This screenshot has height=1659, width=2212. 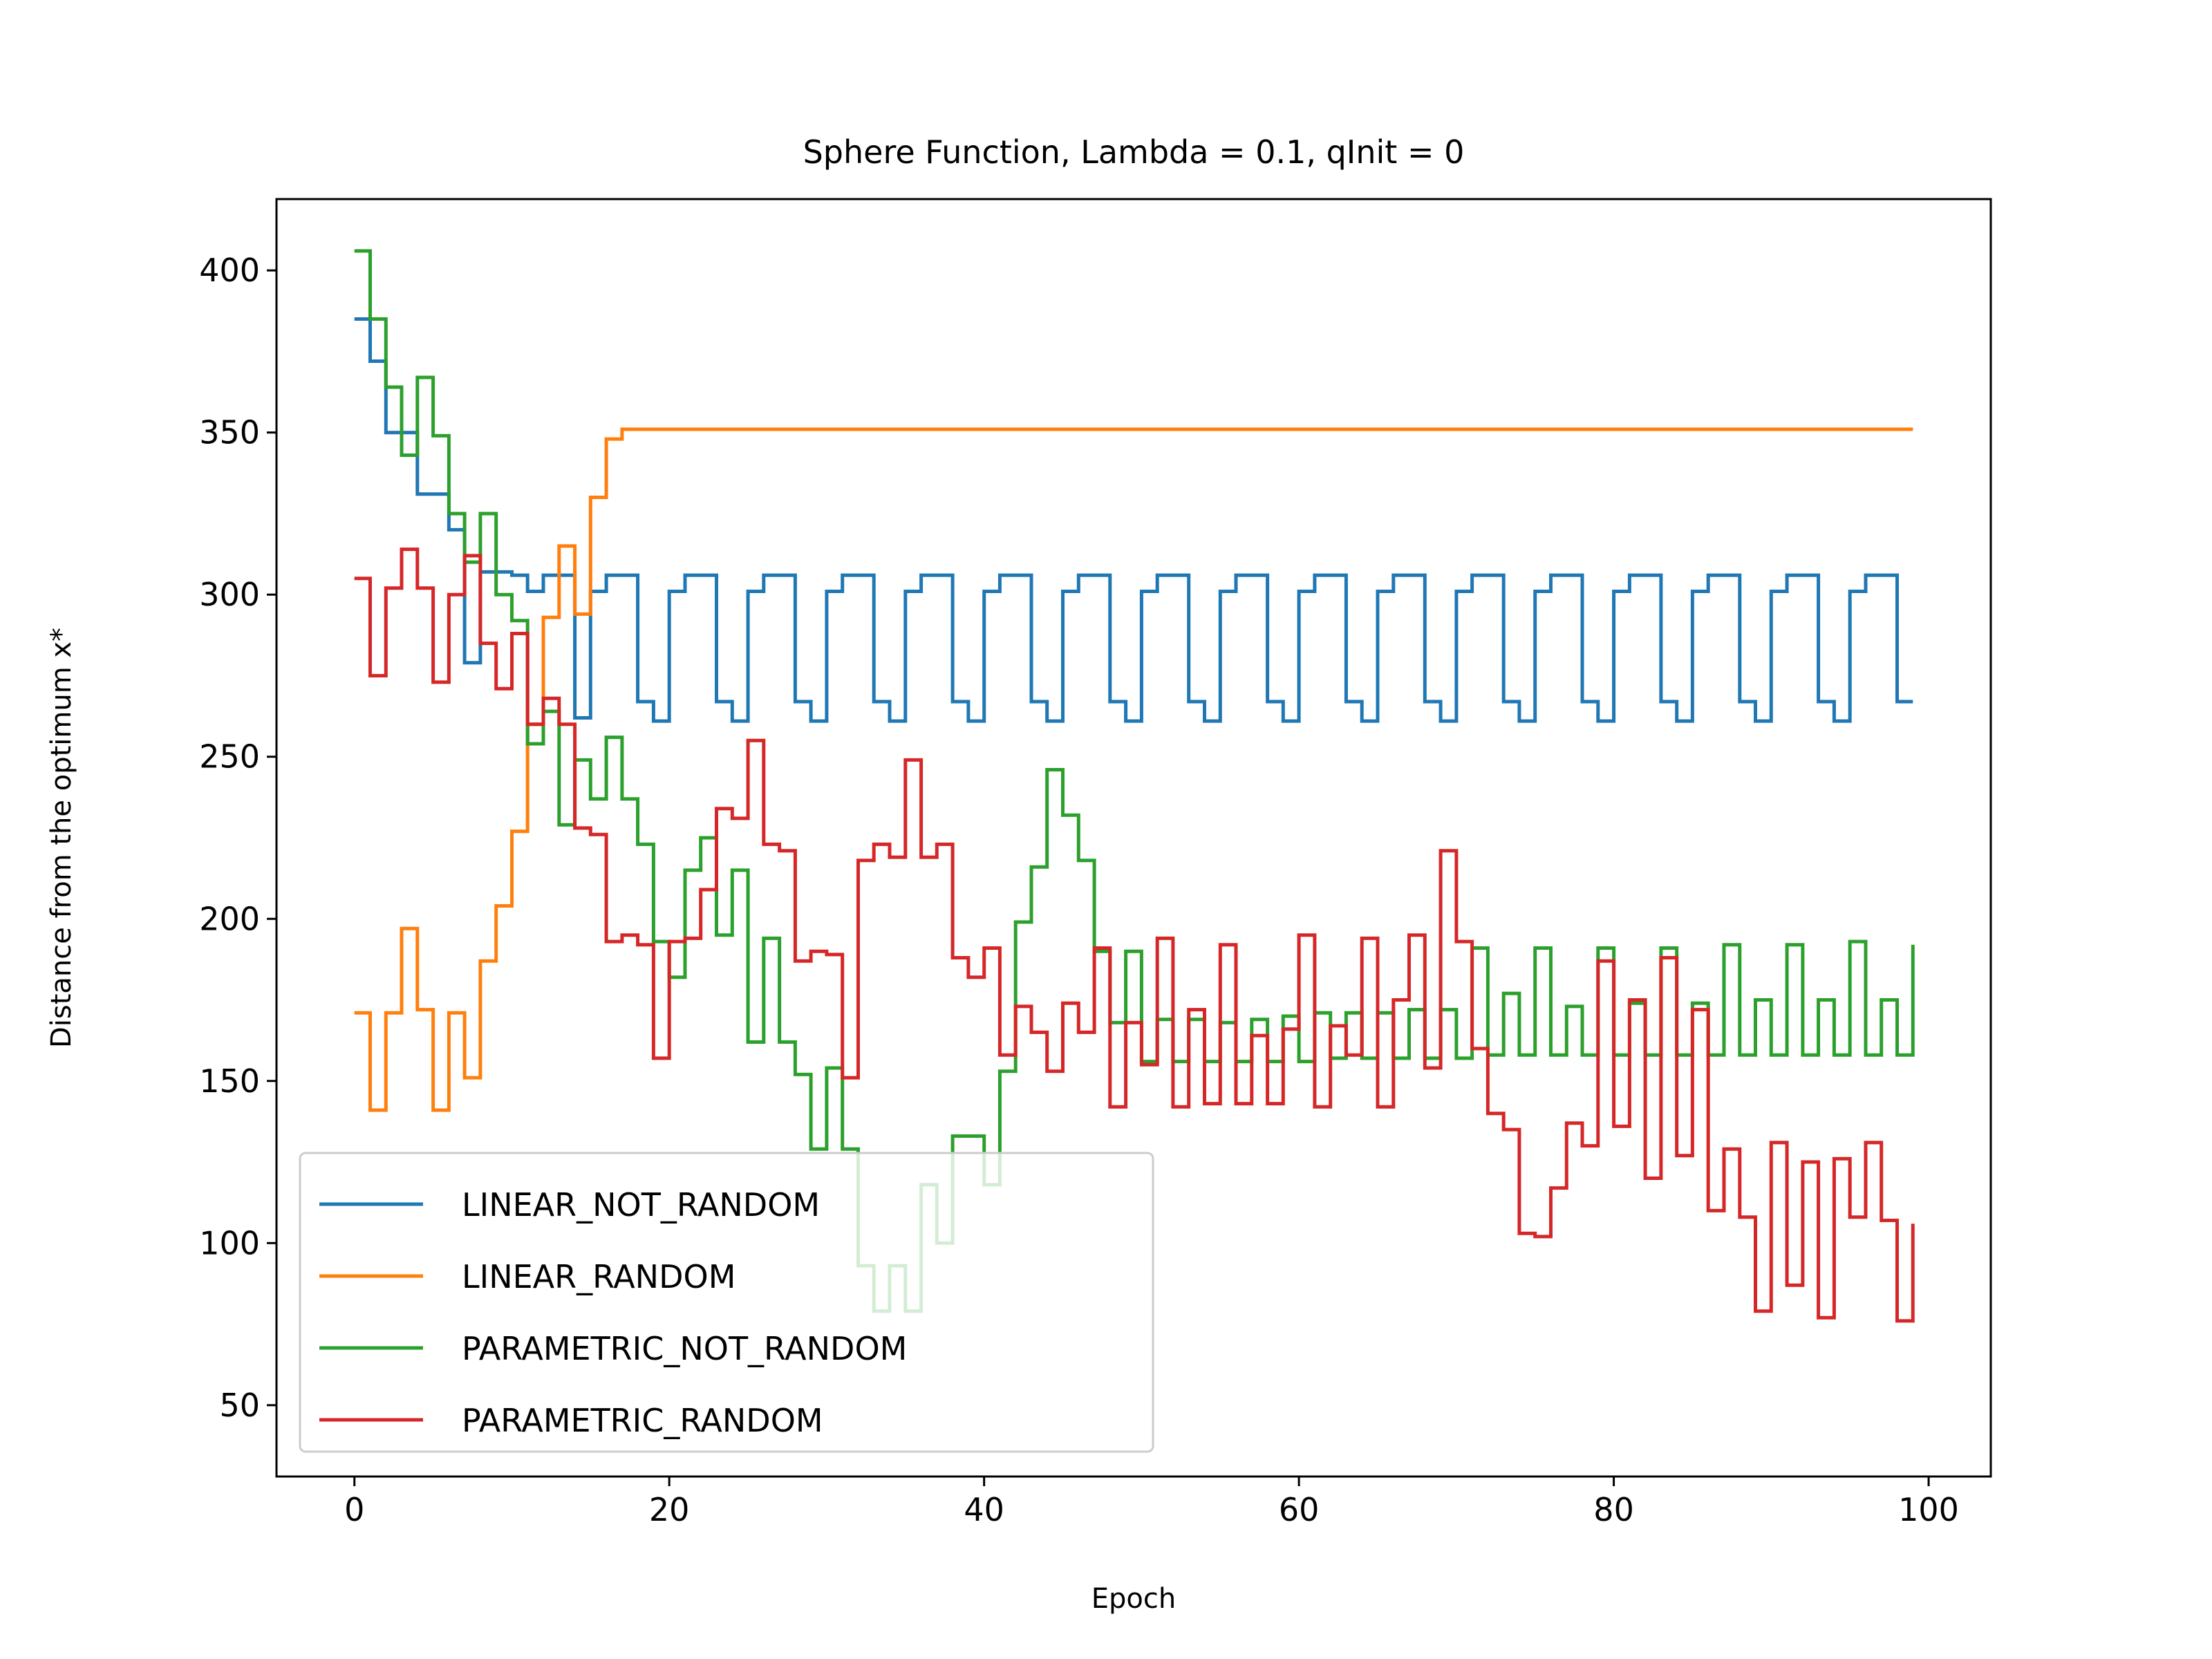 I want to click on x-tick-label: 60, so click(x=1299, y=1509).